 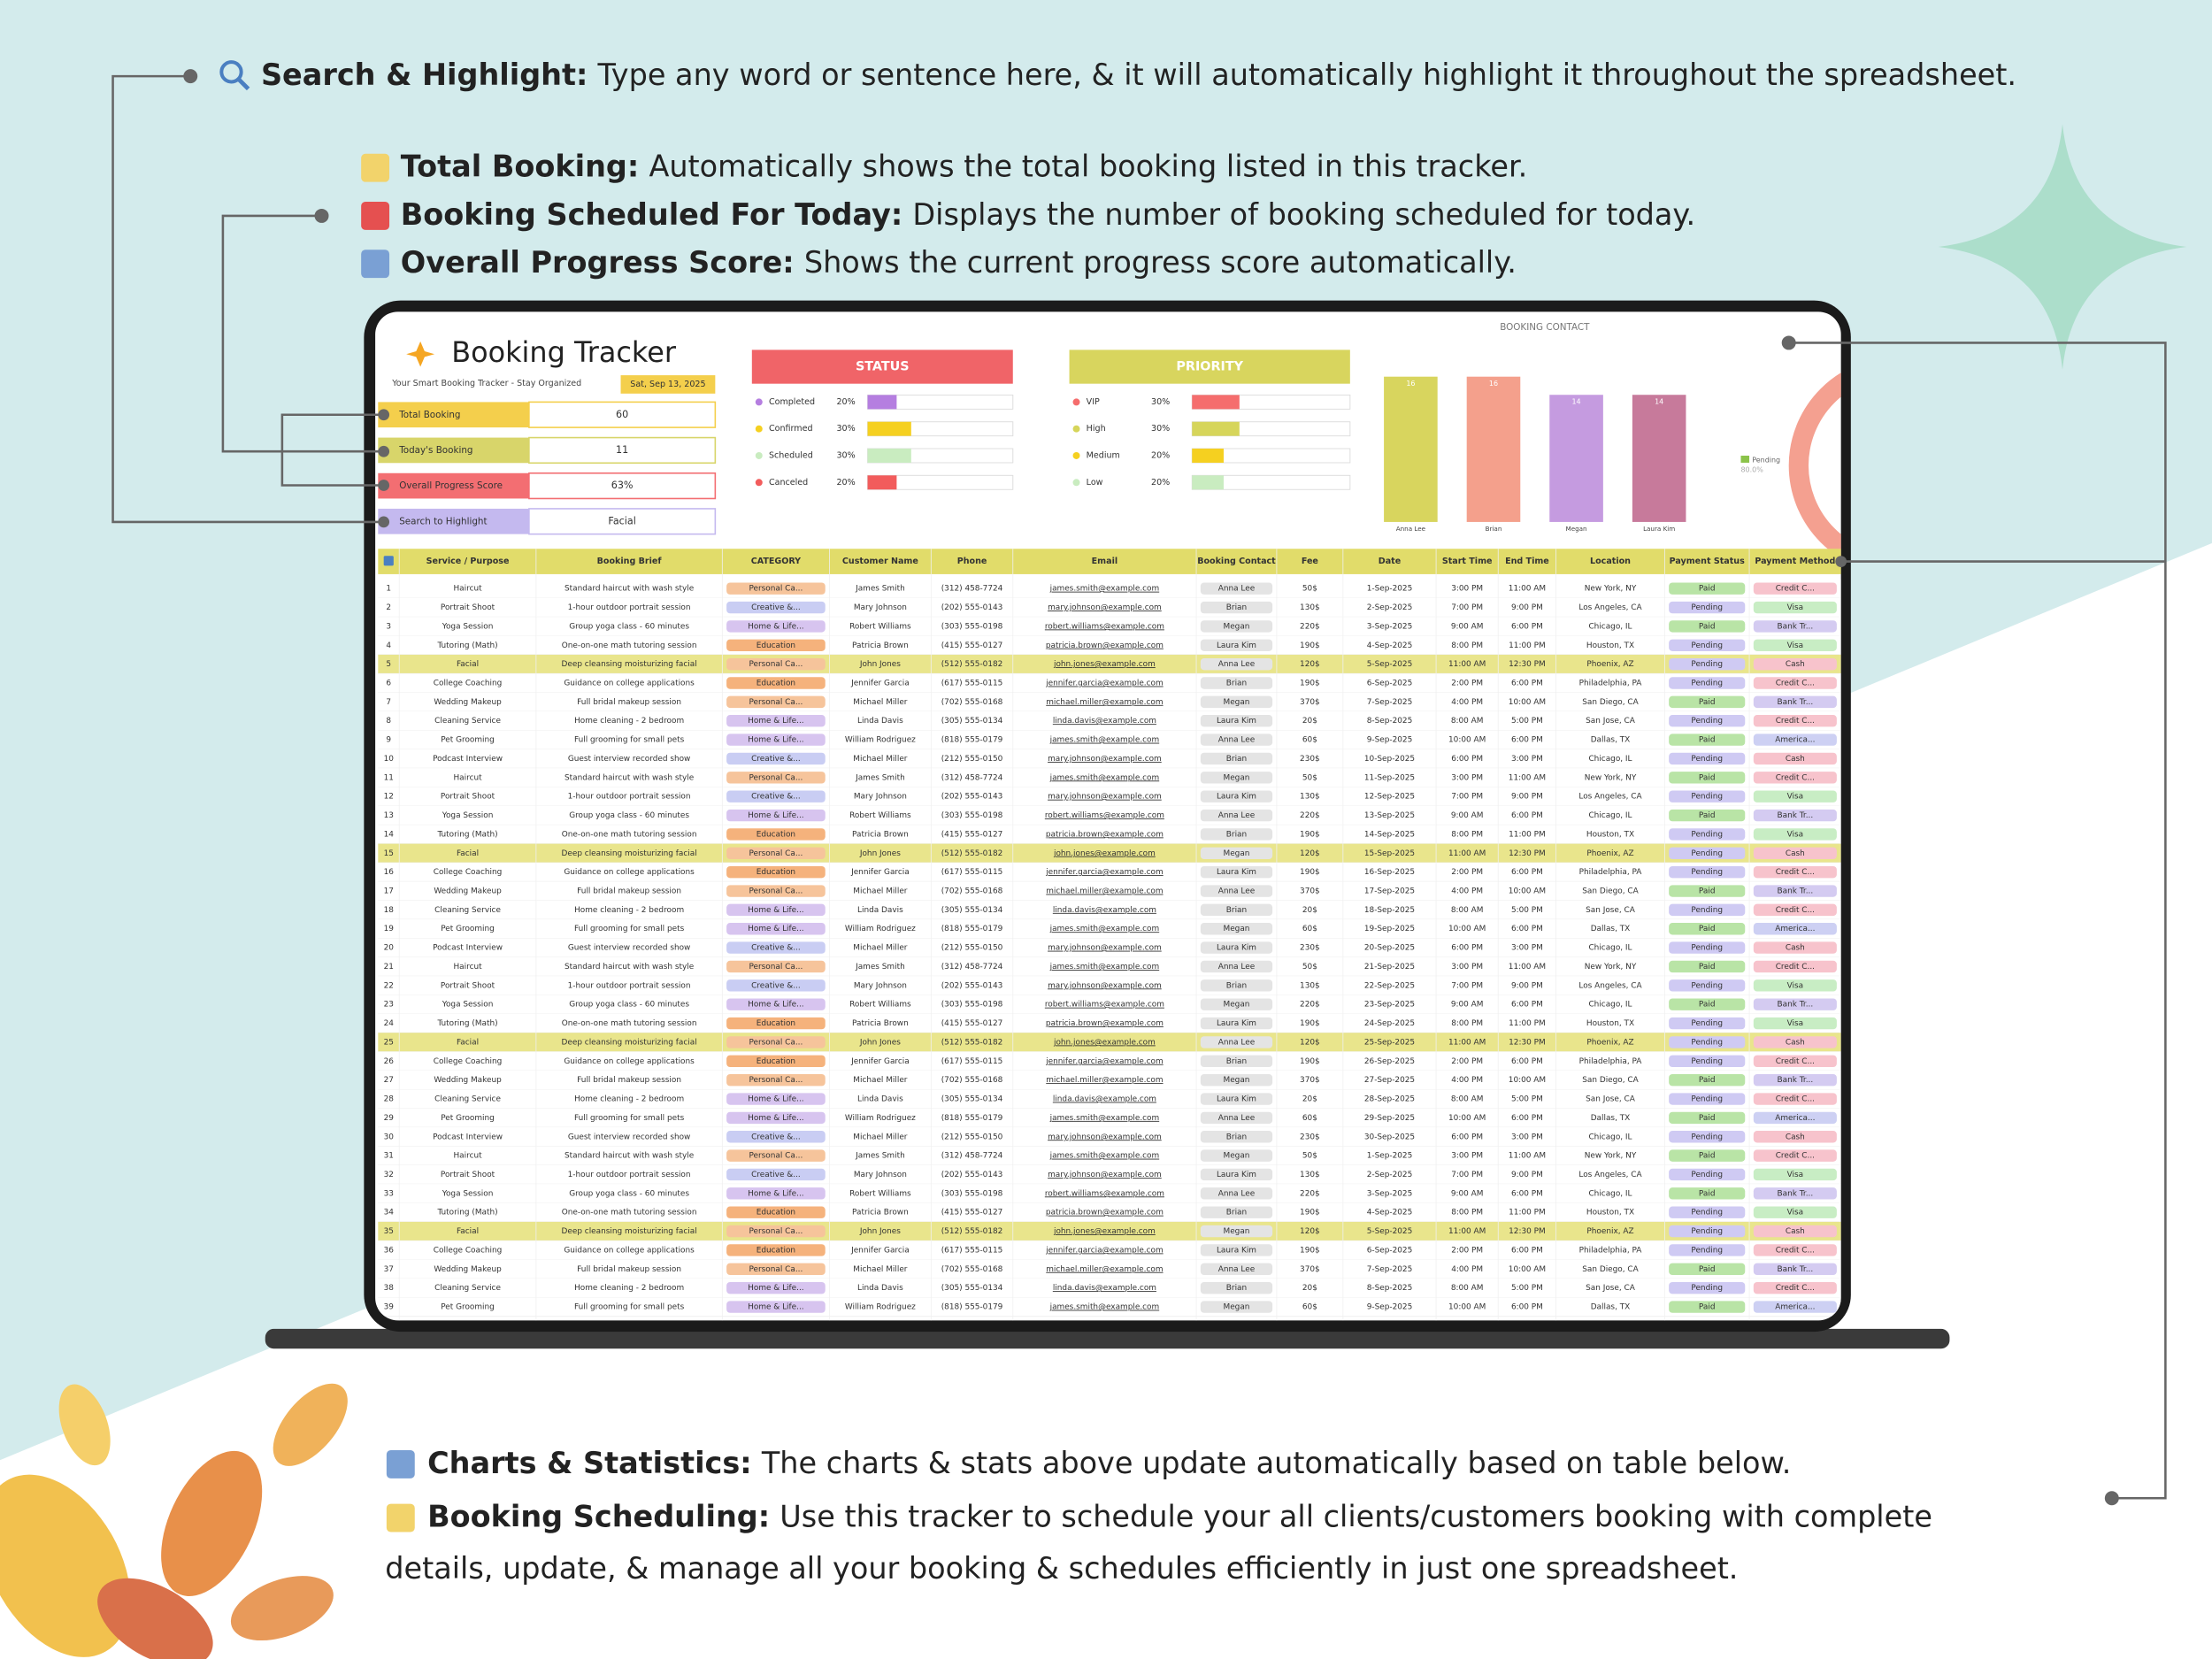 What do you see at coordinates (630, 590) in the screenshot?
I see `table-cell: Standard haircut with wash style` at bounding box center [630, 590].